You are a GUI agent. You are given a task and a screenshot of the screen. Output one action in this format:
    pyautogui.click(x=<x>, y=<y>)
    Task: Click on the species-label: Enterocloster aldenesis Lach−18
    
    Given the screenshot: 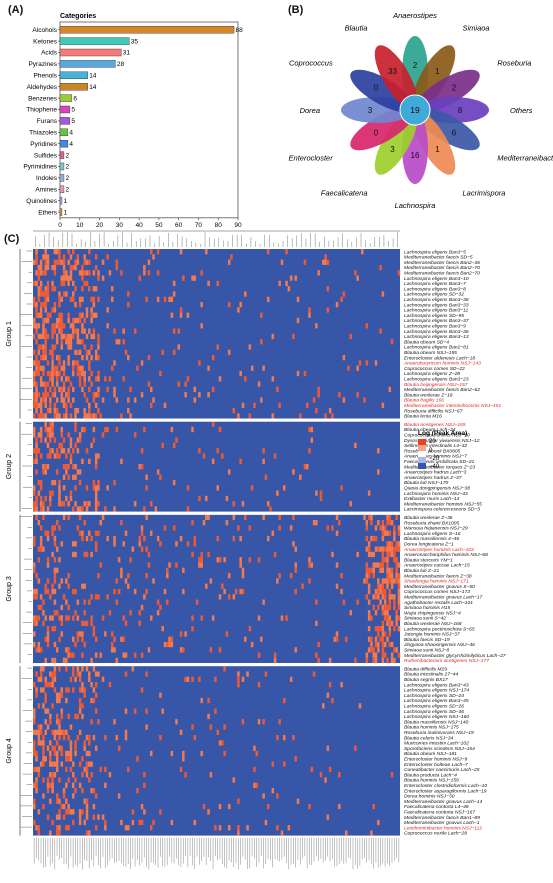 What is the action you would take?
    pyautogui.click(x=439, y=358)
    